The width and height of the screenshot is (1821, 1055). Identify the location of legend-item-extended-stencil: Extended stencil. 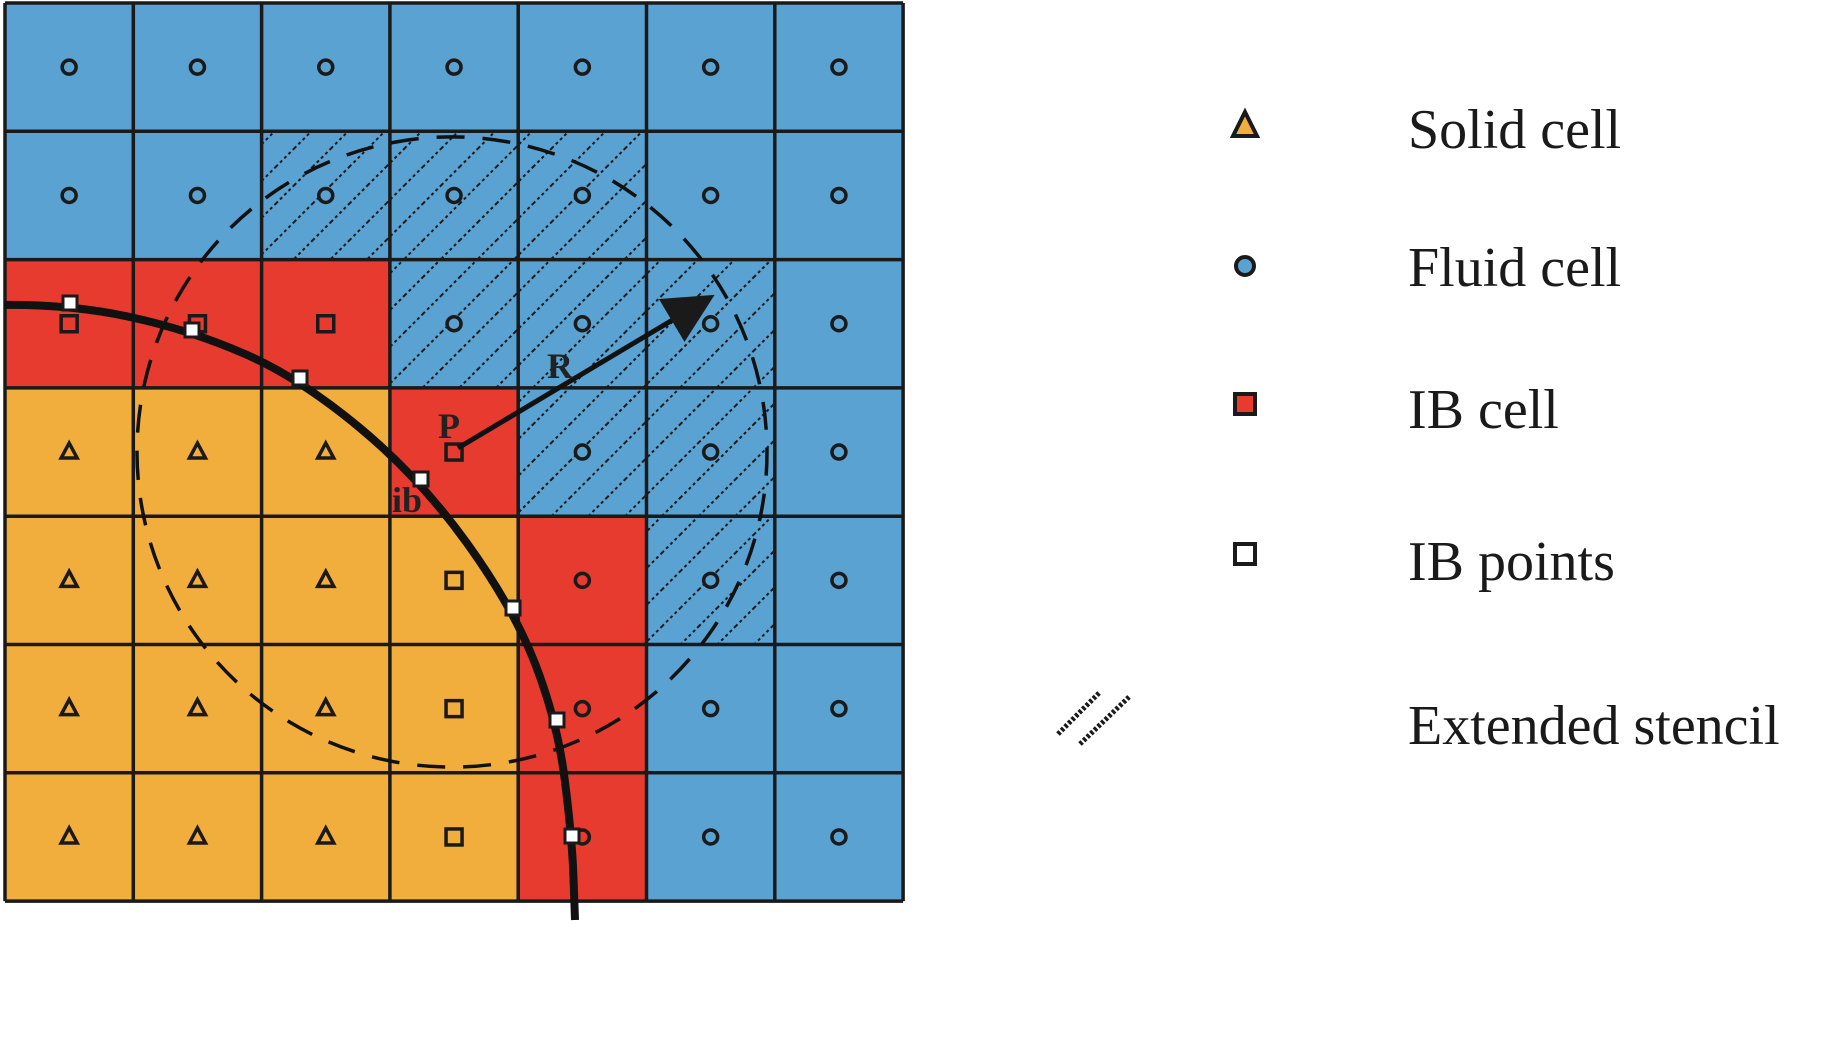
(1433, 733).